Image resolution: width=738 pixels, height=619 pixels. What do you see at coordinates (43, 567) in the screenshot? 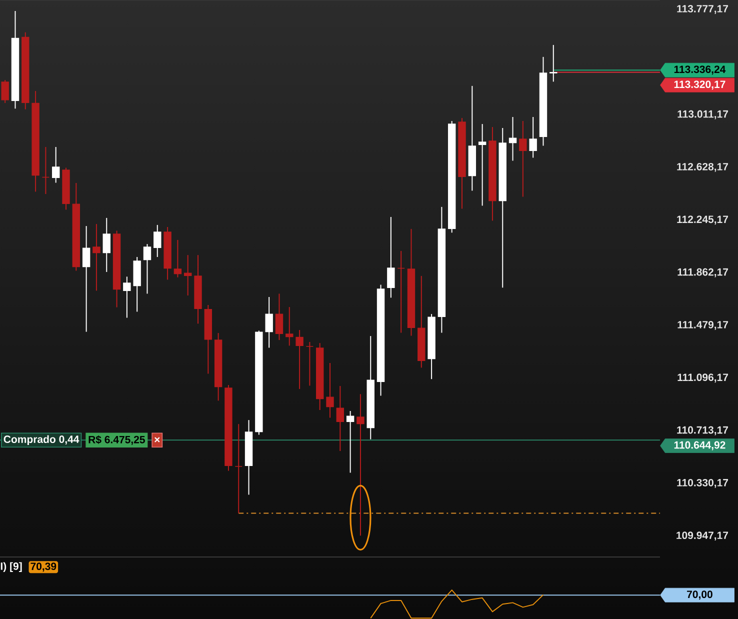
I see `text: 70,39` at bounding box center [43, 567].